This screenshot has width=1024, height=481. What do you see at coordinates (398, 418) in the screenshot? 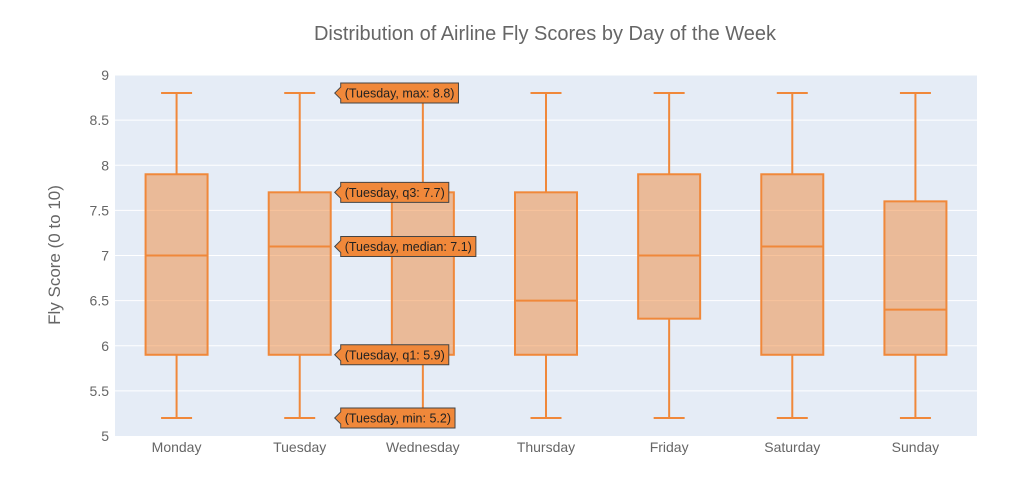
I see `hover-label-text: (Tuesday, min: 5.2)` at bounding box center [398, 418].